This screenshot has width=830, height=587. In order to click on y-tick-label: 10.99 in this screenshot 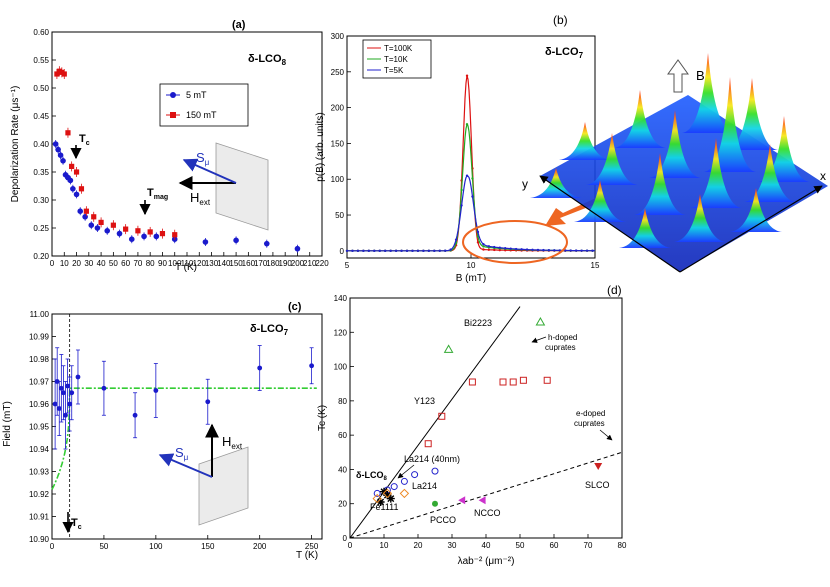, I will do `click(39, 337)`.